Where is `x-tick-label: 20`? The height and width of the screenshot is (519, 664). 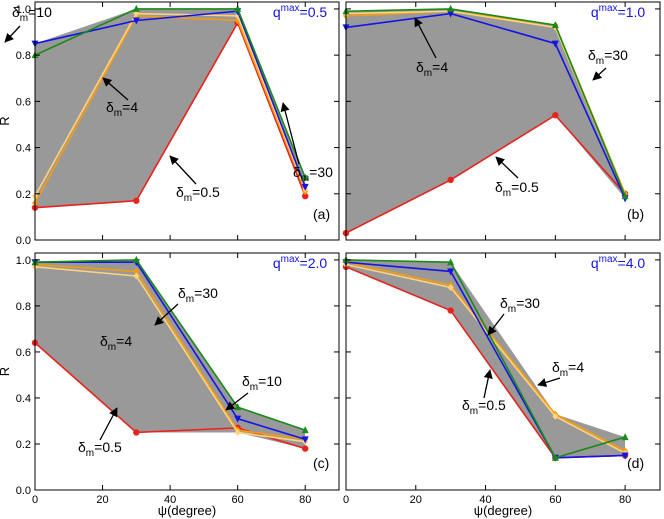
x-tick-label: 20 is located at coordinates (416, 500).